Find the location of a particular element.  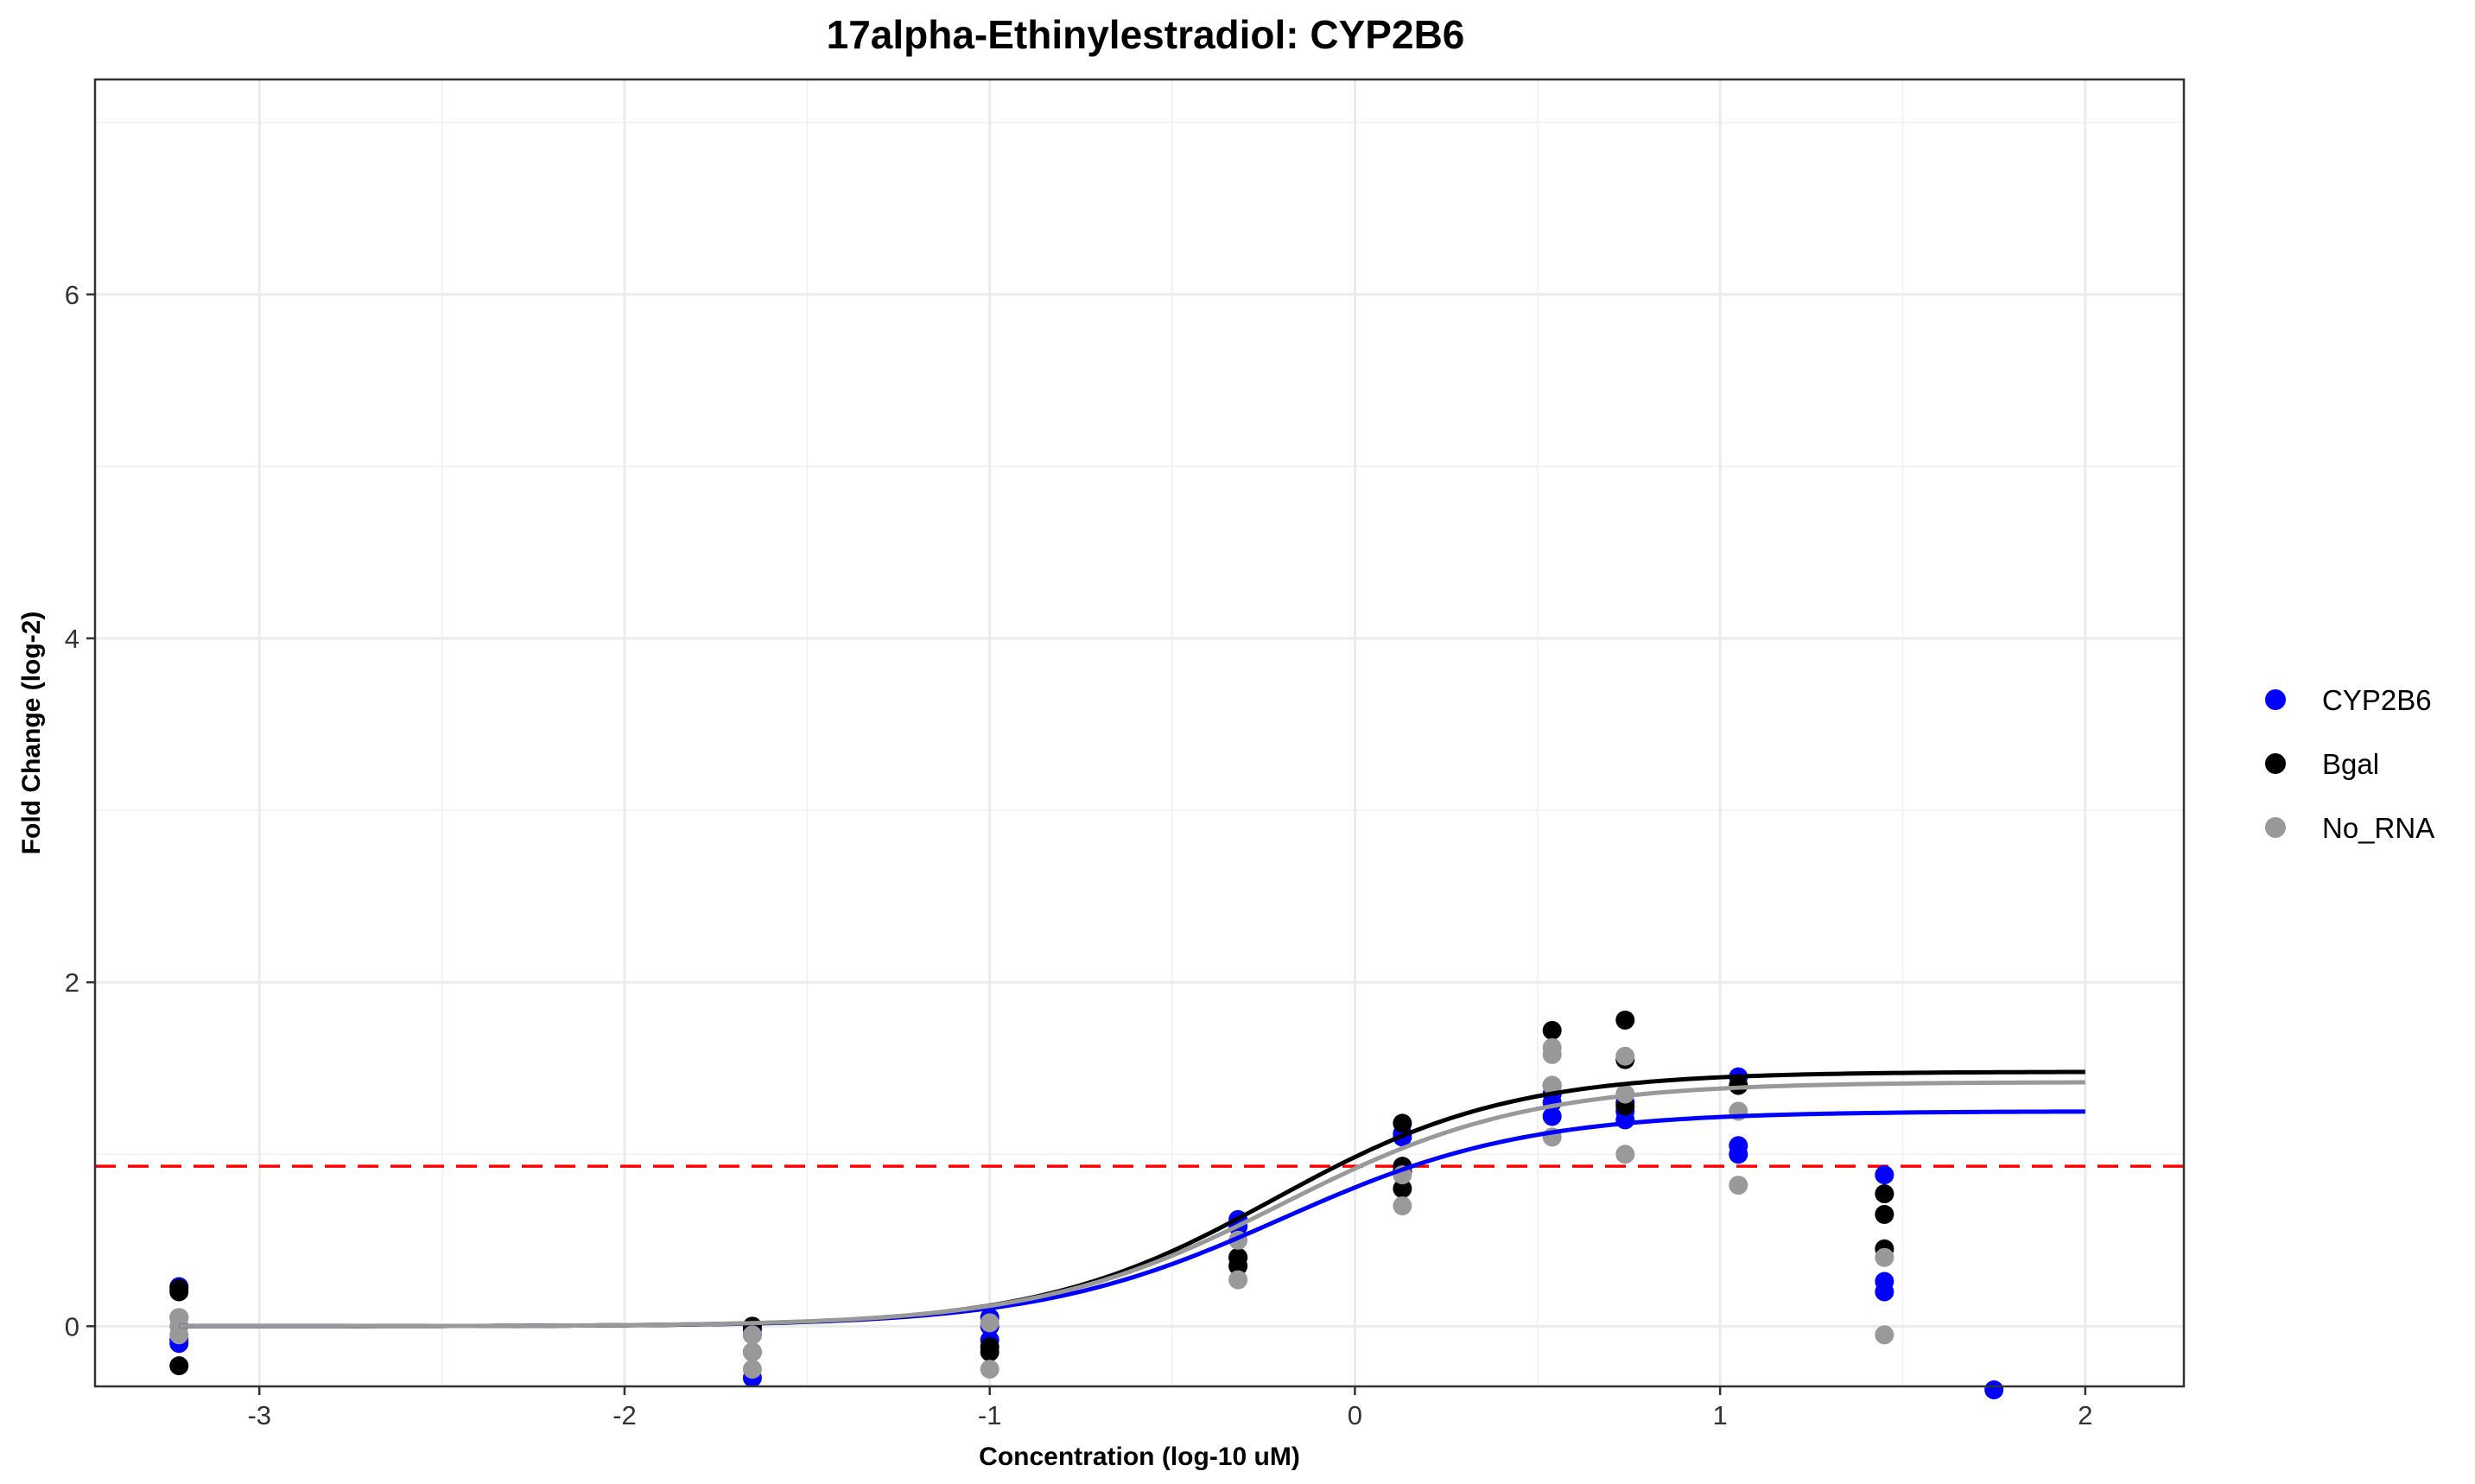

x-tick-label: 1 is located at coordinates (1720, 1415).